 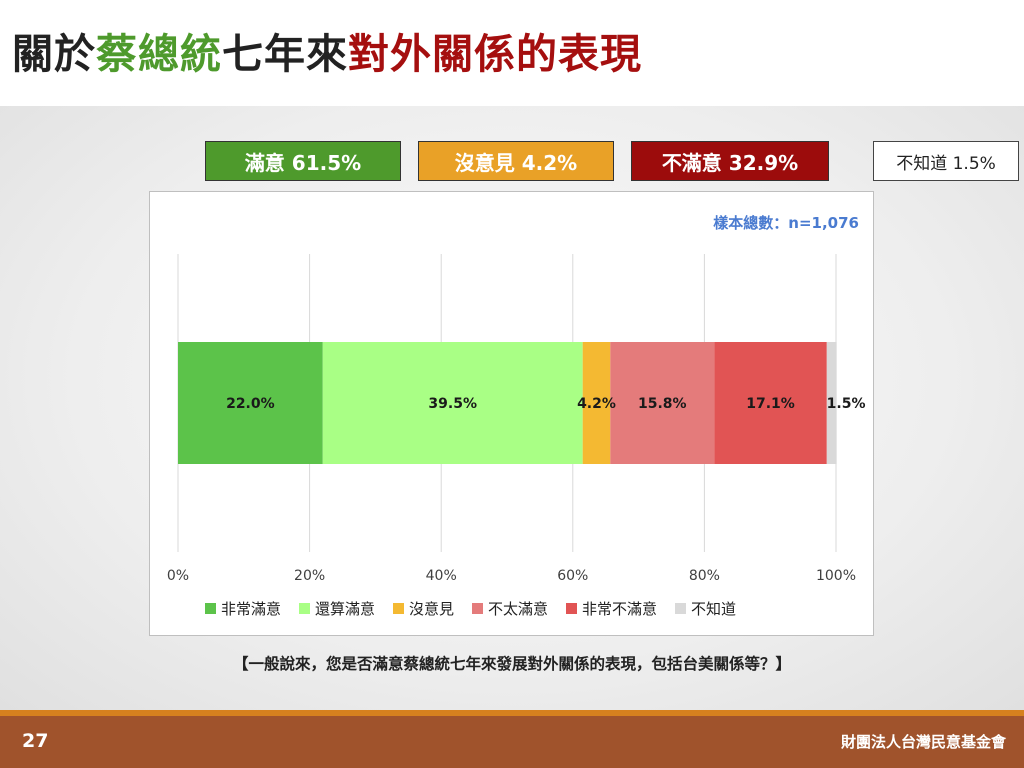 What do you see at coordinates (470, 609) in the screenshot?
I see `chart-legend: 非常滿意 還算滿意 沒意見 不太滿意 非常不滿意 不知道` at bounding box center [470, 609].